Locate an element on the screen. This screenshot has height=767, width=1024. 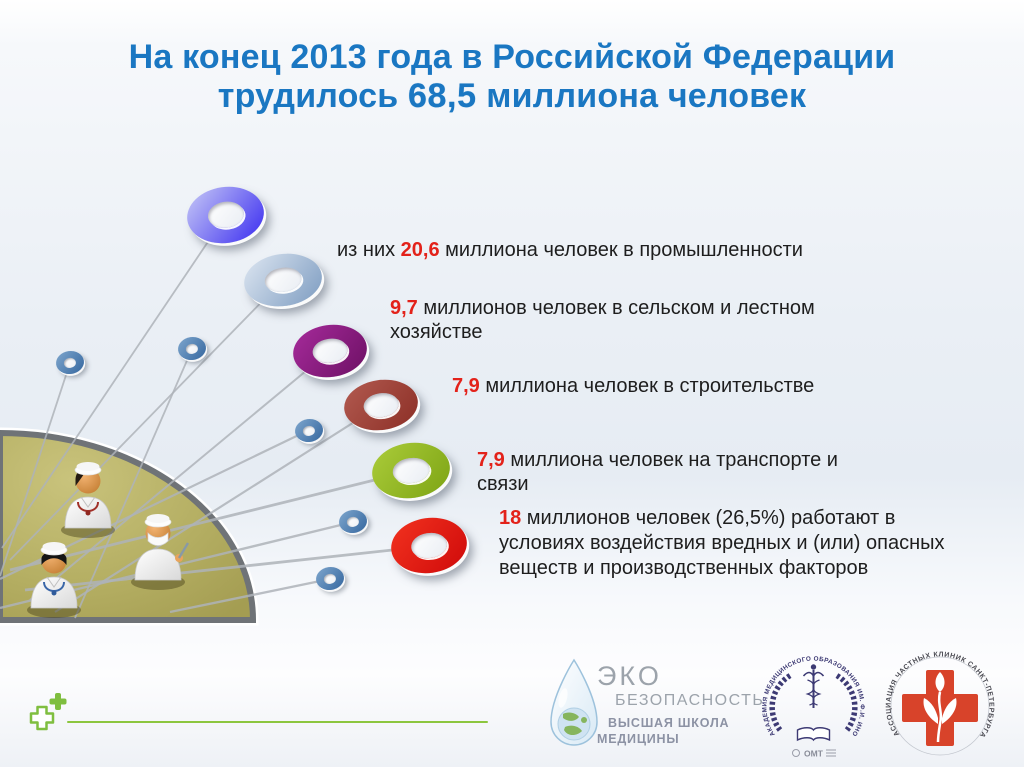
title-highlight-value: 68,5 is located at coordinates (442, 96).